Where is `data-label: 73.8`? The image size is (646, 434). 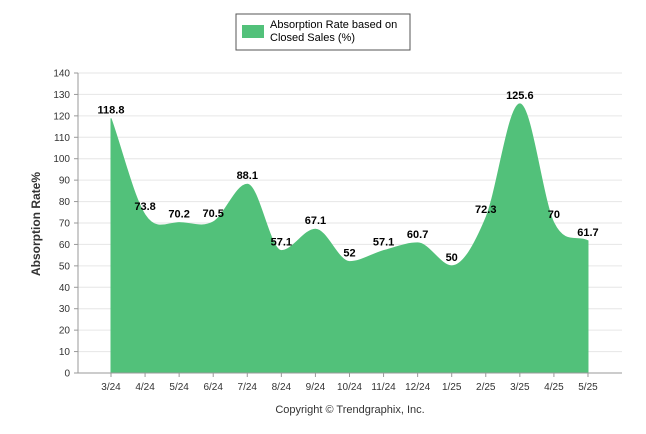
data-label: 73.8 is located at coordinates (144, 207).